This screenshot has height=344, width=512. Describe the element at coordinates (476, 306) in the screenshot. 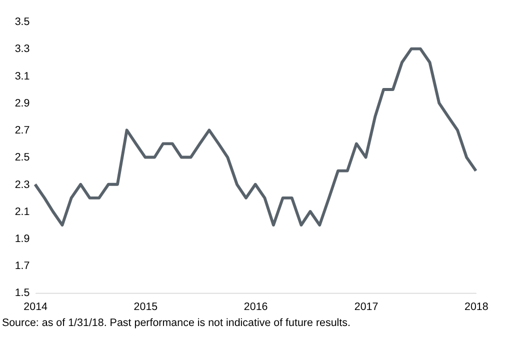

I see `x-tick-label: 2018` at that location.